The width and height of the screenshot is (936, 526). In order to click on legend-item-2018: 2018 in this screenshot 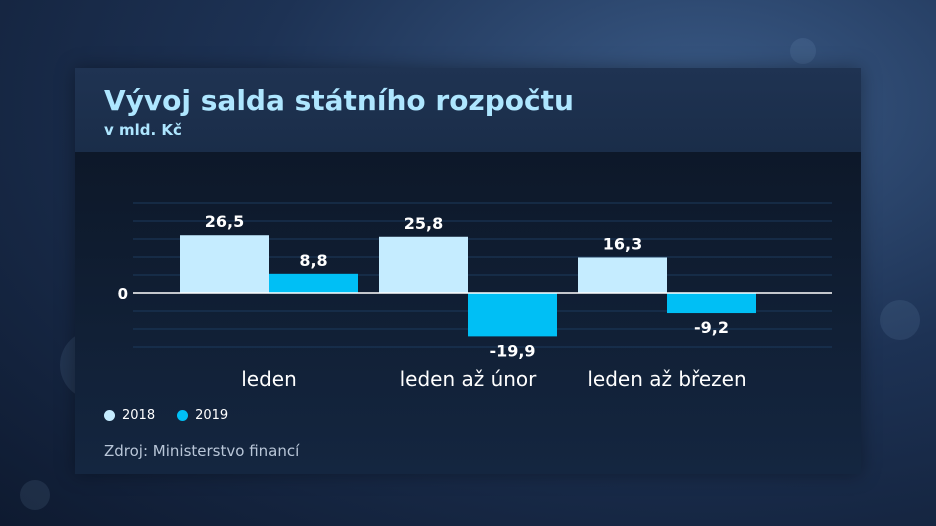, I will do `click(129, 415)`.